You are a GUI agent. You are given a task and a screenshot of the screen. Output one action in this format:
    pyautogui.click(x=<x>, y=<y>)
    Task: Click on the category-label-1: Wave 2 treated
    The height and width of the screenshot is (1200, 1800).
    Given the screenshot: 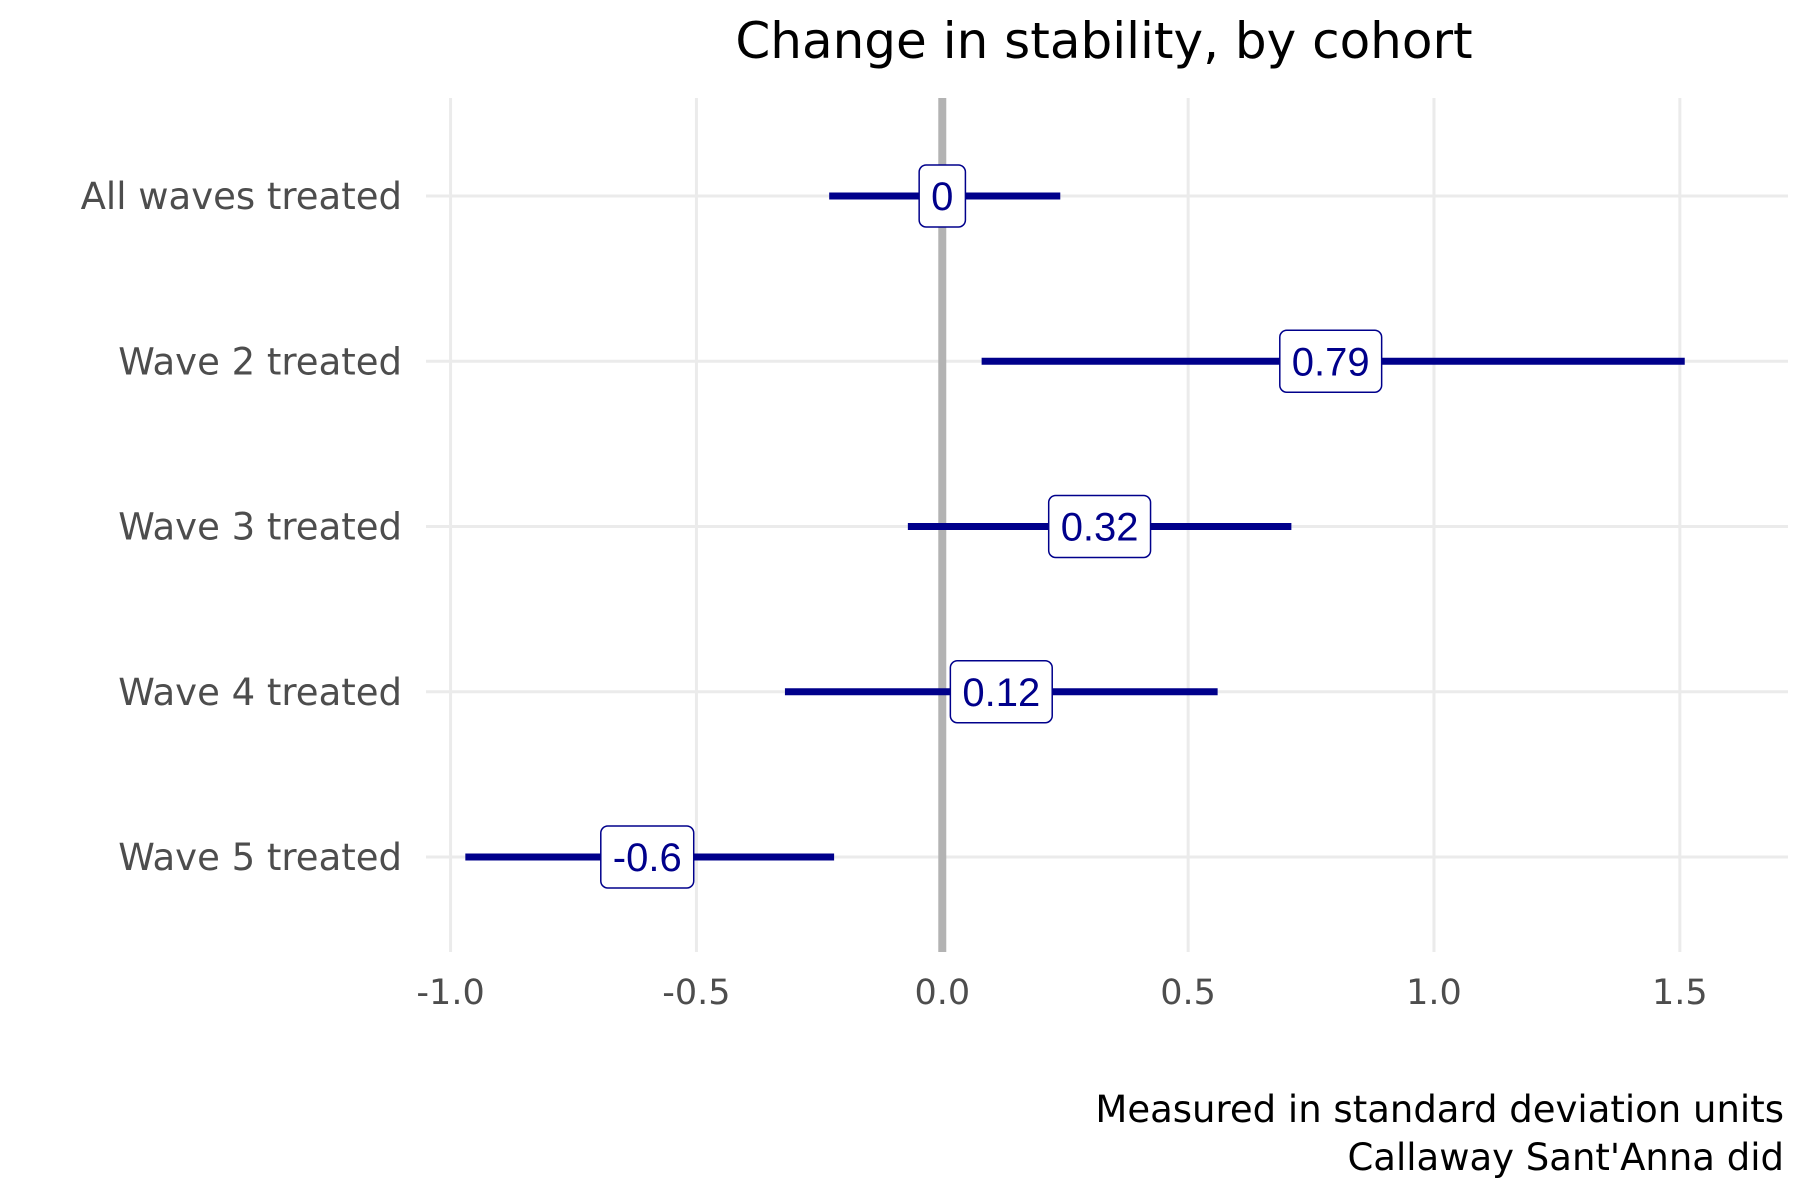 What is the action you would take?
    pyautogui.click(x=260, y=361)
    